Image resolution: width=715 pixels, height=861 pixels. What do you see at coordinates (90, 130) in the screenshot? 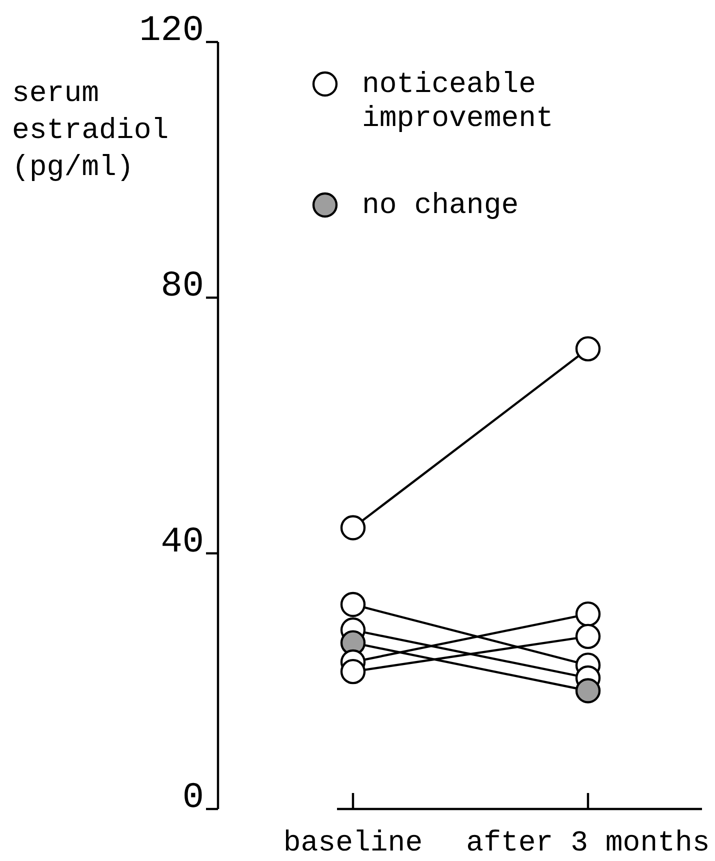
I see `y-axis-title: serum estradiol (pg/ml)` at bounding box center [90, 130].